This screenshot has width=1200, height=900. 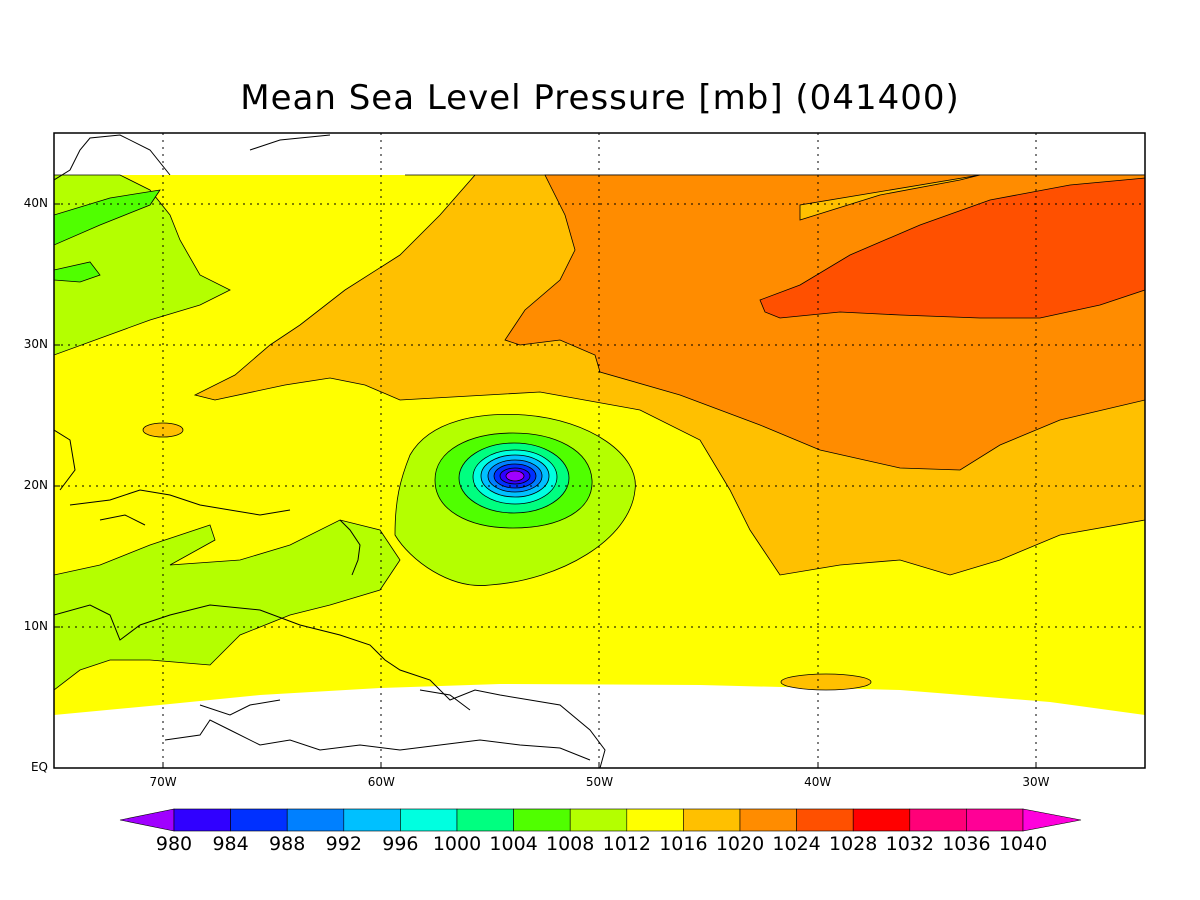 What do you see at coordinates (600, 98) in the screenshot?
I see `map-title: Mean Sea Level Pressure [mb] (041400)` at bounding box center [600, 98].